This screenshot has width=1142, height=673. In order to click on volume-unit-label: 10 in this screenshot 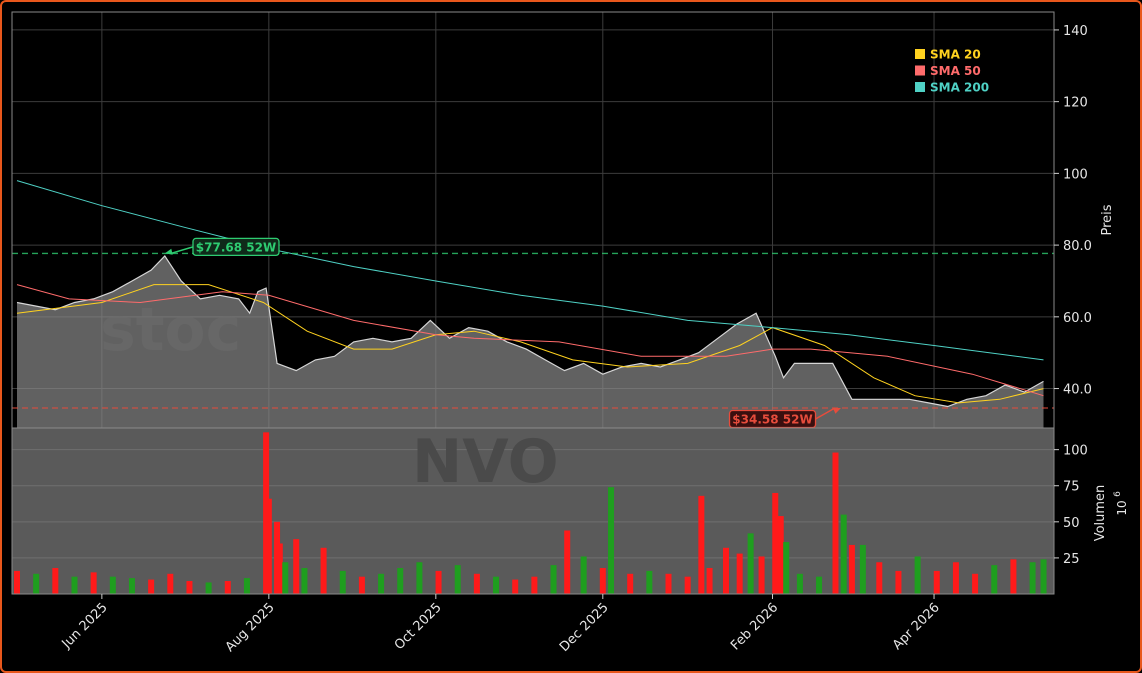, I will do `click(1122, 507)`.